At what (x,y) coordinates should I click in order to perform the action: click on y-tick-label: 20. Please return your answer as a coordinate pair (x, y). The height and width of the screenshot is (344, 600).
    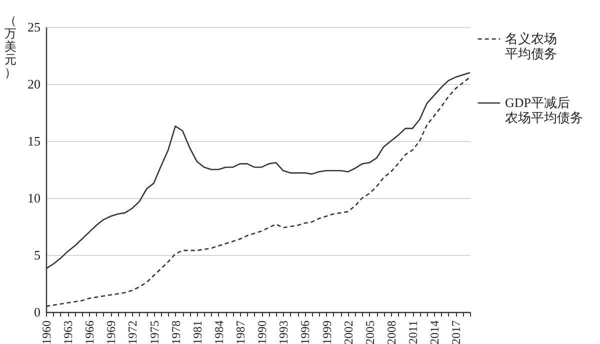
    Looking at the image, I should click on (34, 84).